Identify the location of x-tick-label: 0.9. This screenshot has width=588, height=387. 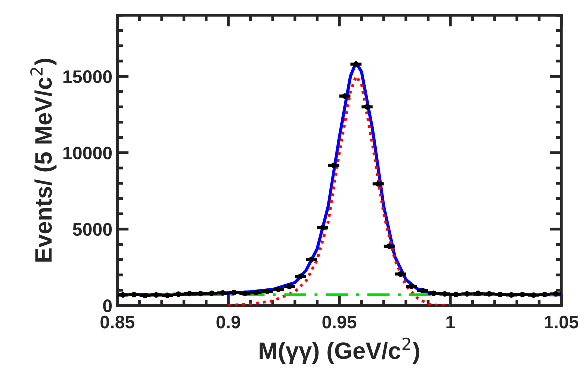
(228, 322).